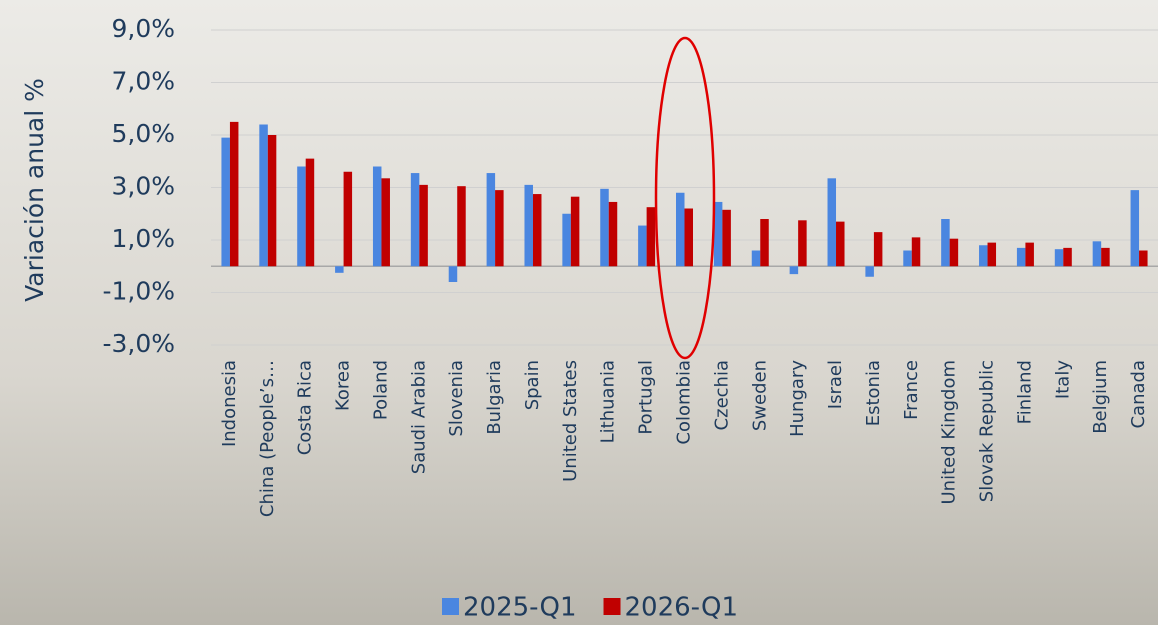 The height and width of the screenshot is (625, 1158). I want to click on x-tick-label: Sweden, so click(759, 395).